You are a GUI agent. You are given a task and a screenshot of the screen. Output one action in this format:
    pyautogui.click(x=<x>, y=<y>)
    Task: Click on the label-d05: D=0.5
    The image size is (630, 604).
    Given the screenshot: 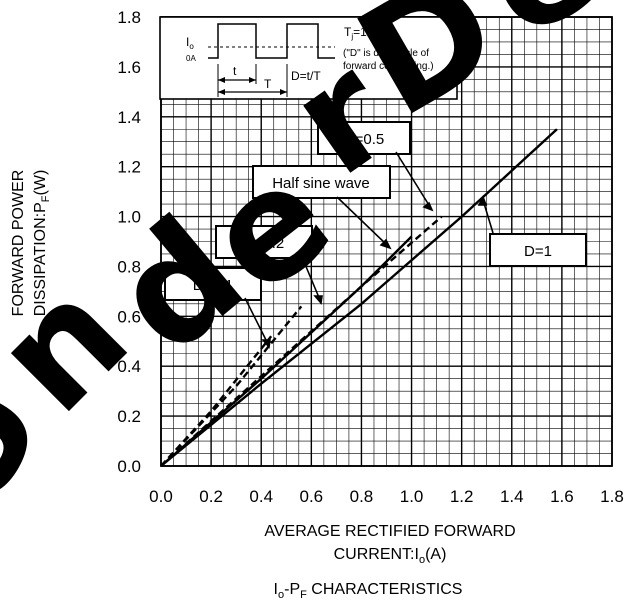 What is the action you would take?
    pyautogui.click(x=364, y=138)
    